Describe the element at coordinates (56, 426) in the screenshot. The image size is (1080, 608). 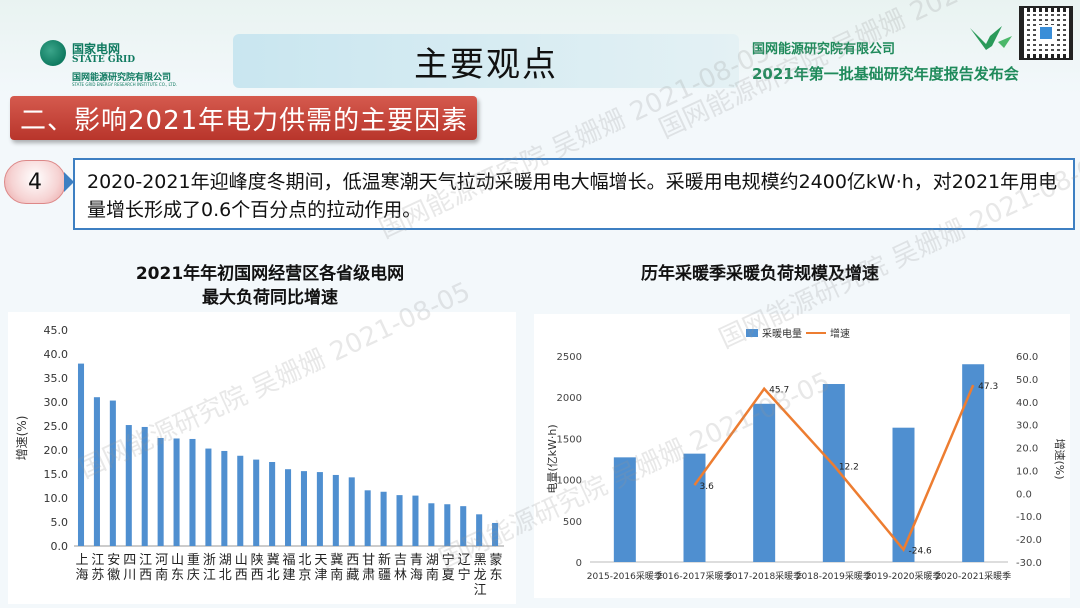
I see `chart1-ytick-5: 25.0` at that location.